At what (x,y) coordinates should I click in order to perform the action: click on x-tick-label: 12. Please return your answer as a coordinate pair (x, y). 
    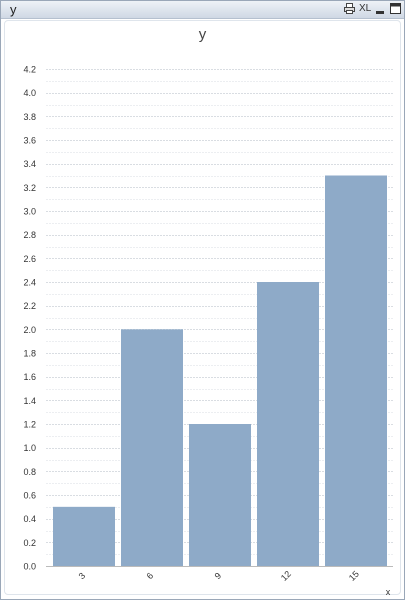
    Looking at the image, I should click on (286, 576).